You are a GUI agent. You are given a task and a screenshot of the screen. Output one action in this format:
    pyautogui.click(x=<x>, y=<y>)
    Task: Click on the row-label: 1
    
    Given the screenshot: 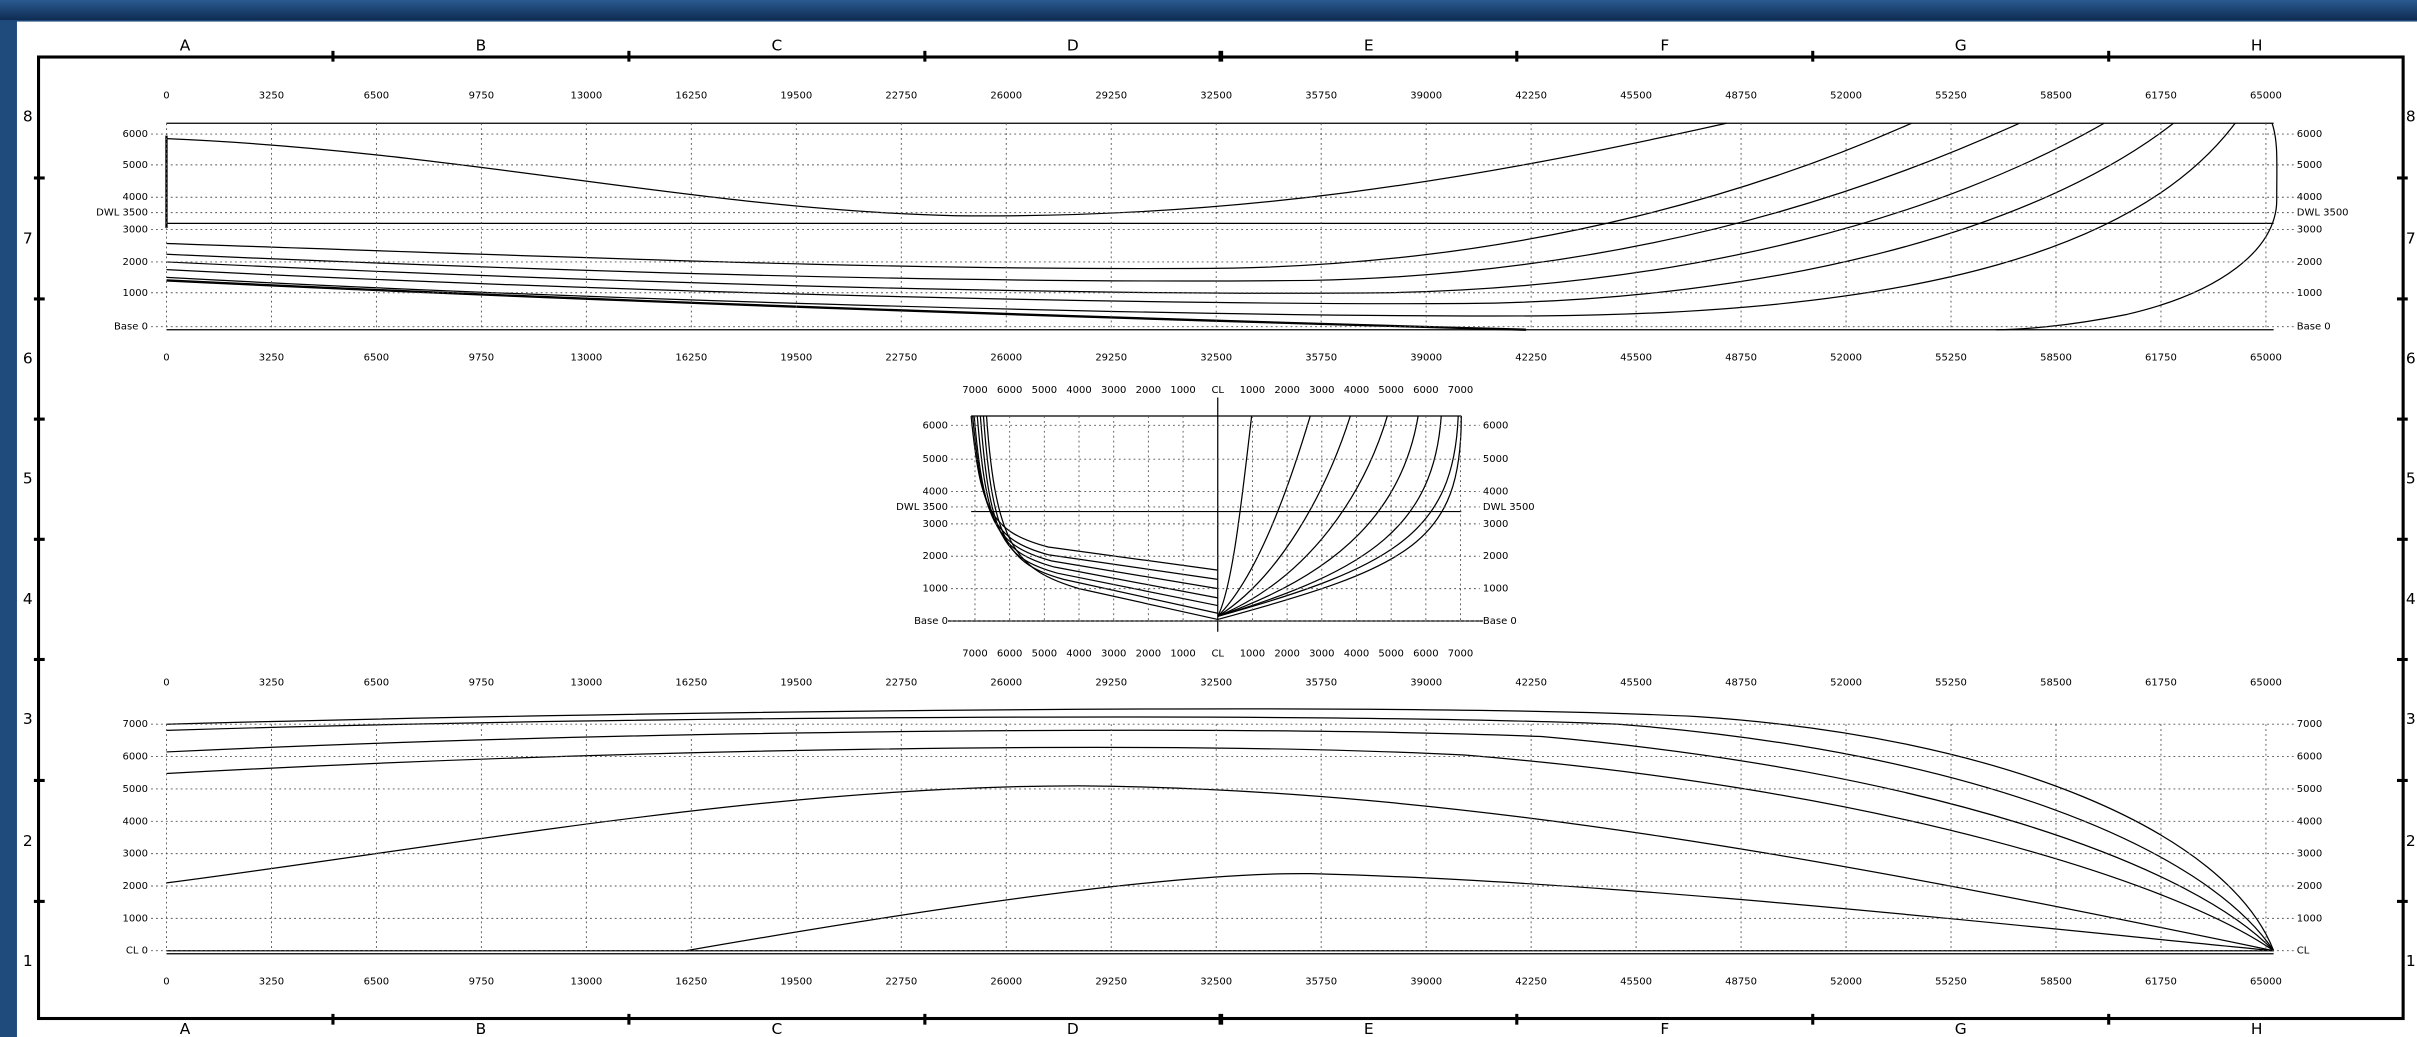 What is the action you would take?
    pyautogui.click(x=28, y=961)
    